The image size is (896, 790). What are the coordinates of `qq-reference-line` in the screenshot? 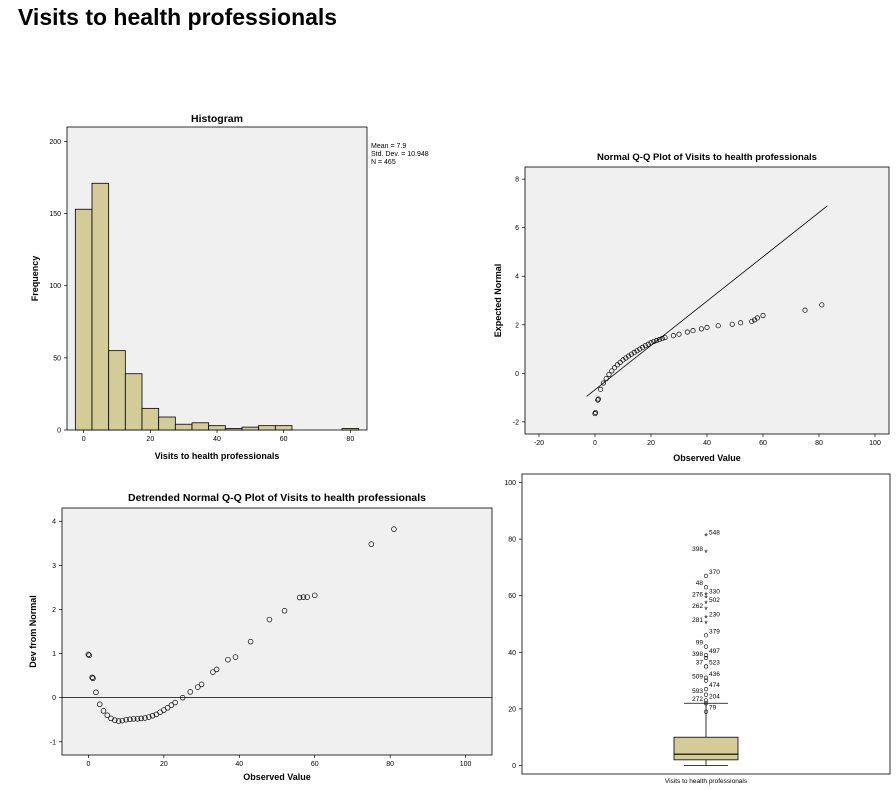 It's located at (707, 301).